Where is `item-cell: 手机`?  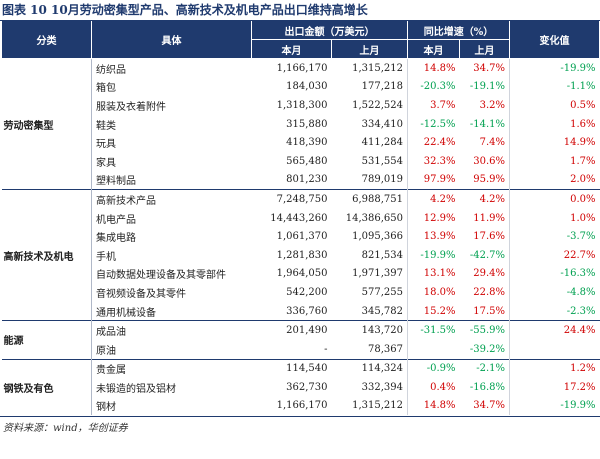
item-cell: 手机 is located at coordinates (106, 257).